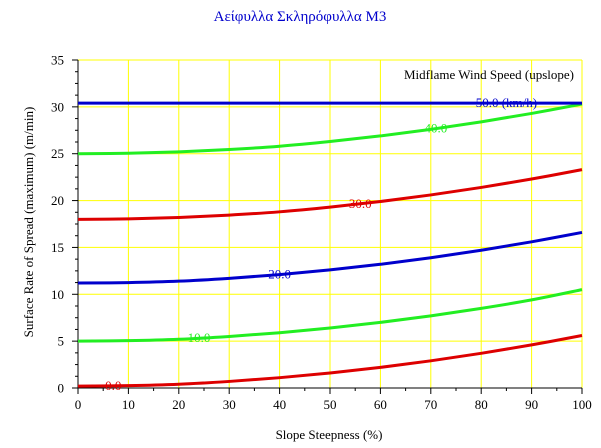 This screenshot has width=601, height=448. What do you see at coordinates (57, 60) in the screenshot?
I see `y-tick-label: 35` at bounding box center [57, 60].